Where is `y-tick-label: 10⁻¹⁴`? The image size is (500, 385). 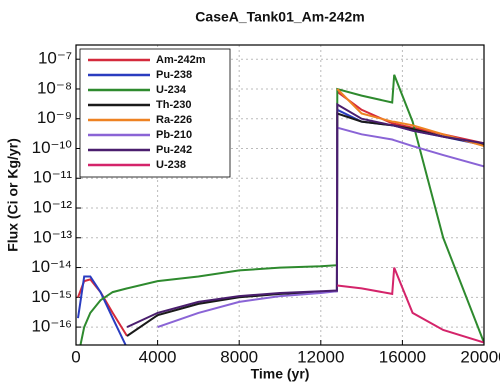 y-tick-label: 10⁻¹⁴ is located at coordinates (51, 266).